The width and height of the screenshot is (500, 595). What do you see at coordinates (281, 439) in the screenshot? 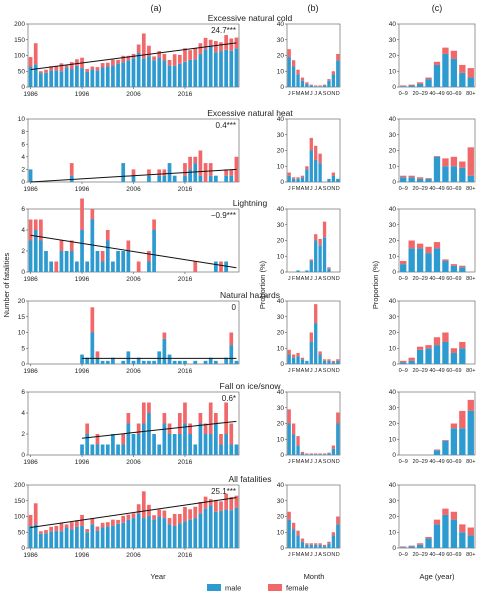
I see `month-axis-ytick-label: 10` at bounding box center [281, 439].